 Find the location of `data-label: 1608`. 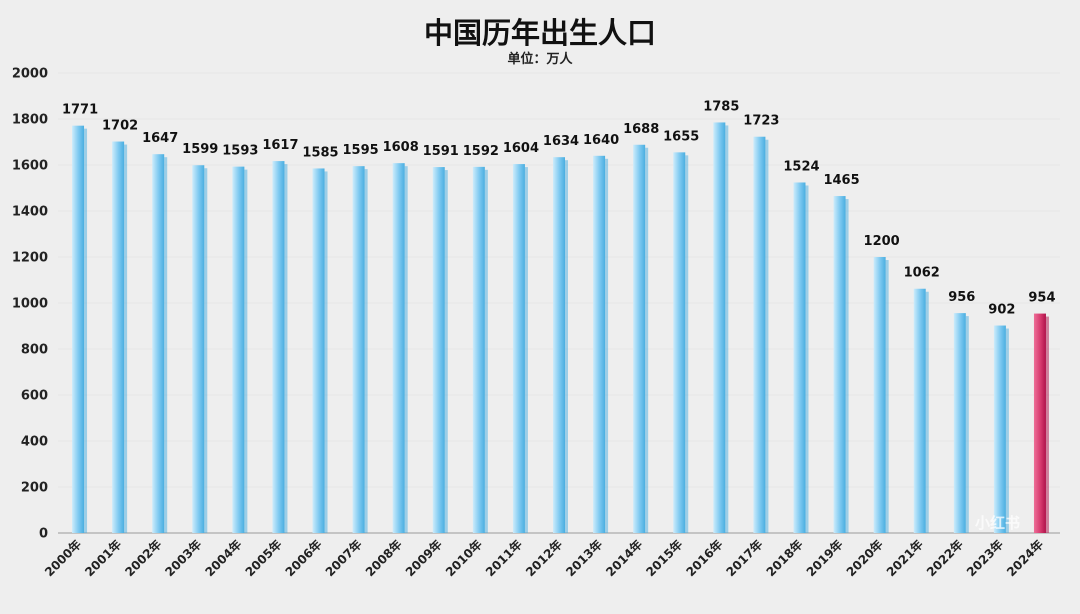

data-label: 1608 is located at coordinates (401, 147).